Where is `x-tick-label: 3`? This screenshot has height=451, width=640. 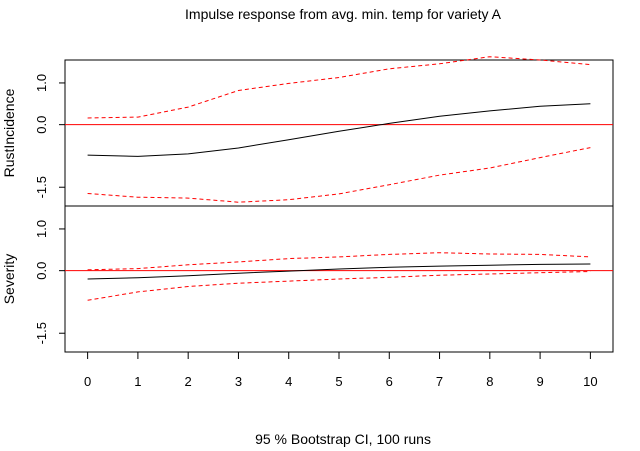
x-tick-label: 3 is located at coordinates (238, 381).